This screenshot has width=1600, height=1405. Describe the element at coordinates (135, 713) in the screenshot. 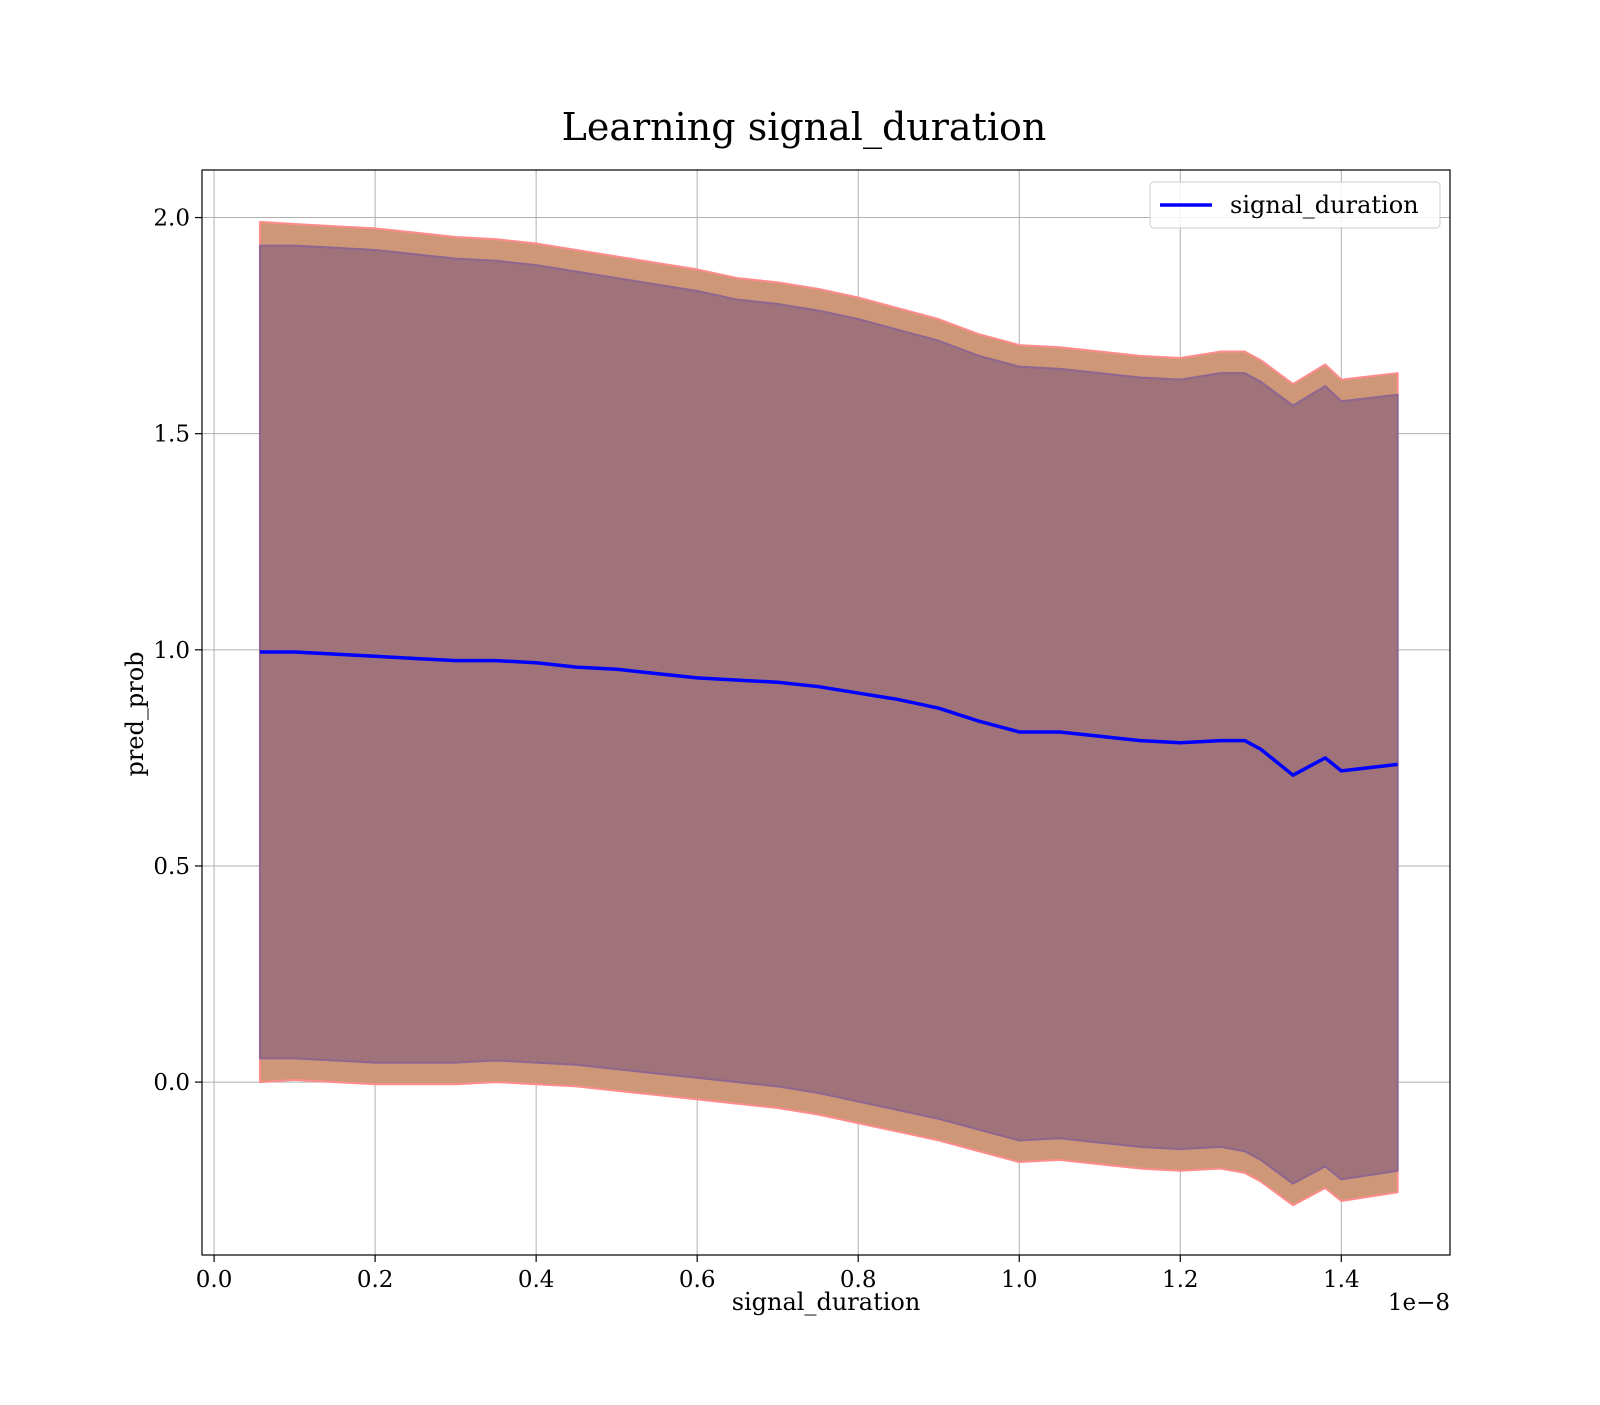

I see `y-axis-label: pred_prob` at that location.